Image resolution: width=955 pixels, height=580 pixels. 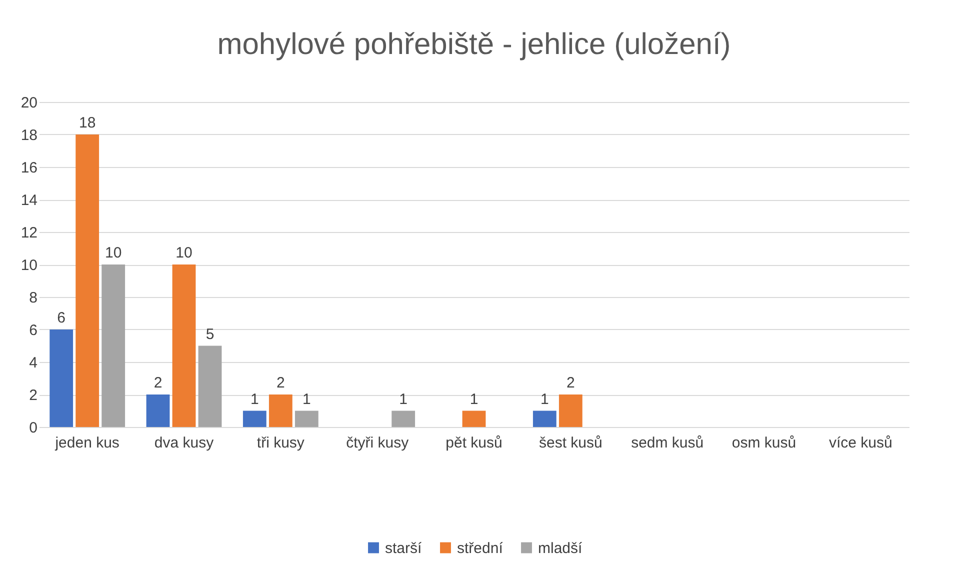 I want to click on legend-label: starší, so click(x=404, y=548).